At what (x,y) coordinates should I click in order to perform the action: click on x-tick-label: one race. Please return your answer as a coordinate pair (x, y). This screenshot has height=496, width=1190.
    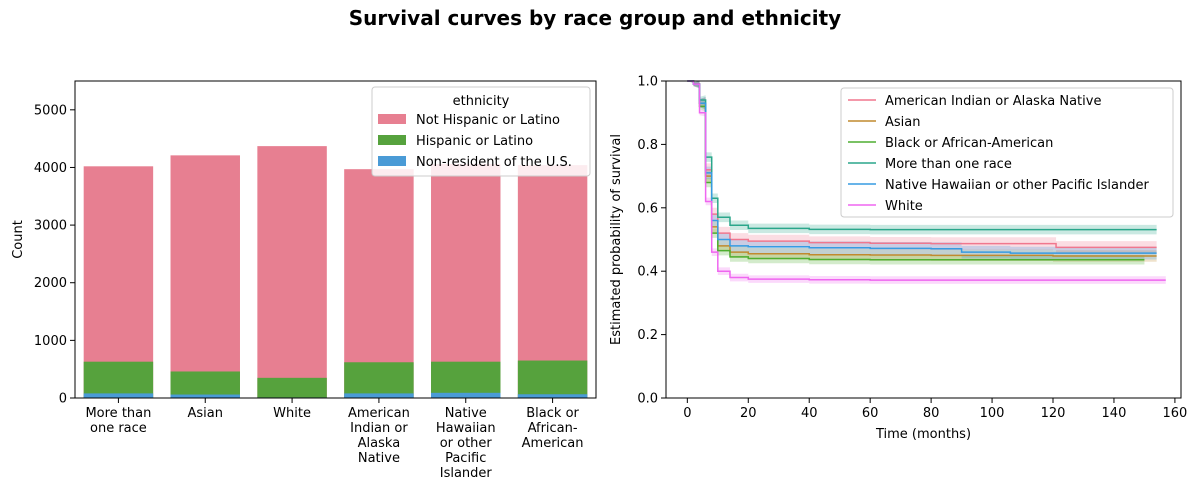
    Looking at the image, I should click on (118, 428).